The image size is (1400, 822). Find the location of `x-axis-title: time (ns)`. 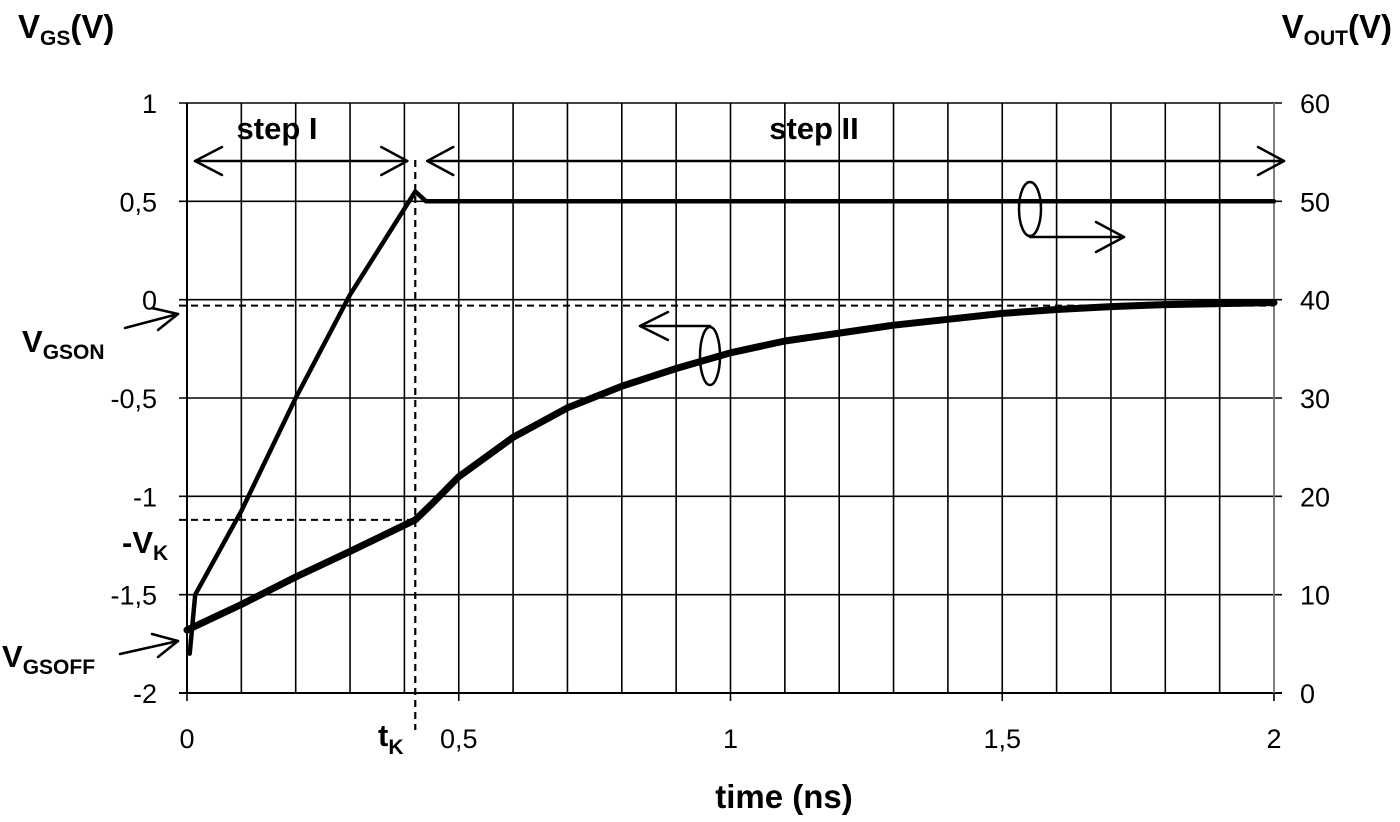

x-axis-title: time (ns) is located at coordinates (784, 796).